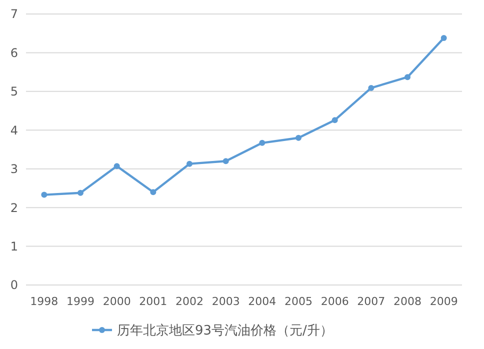 The width and height of the screenshot is (484, 349). I want to click on y-tick-label: 4, so click(14, 130).